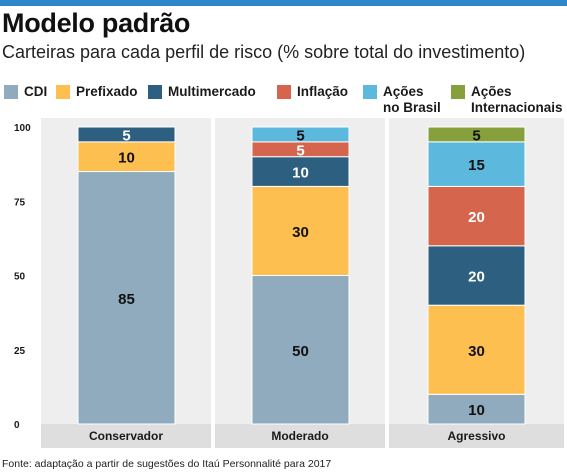 This screenshot has height=476, width=567. I want to click on legend-item-multimercado: Multimercado, so click(202, 92).